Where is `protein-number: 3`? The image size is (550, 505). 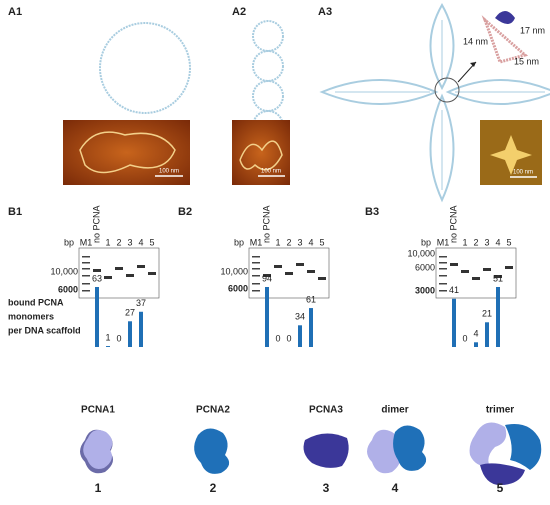 protein-number: 3 is located at coordinates (326, 488).